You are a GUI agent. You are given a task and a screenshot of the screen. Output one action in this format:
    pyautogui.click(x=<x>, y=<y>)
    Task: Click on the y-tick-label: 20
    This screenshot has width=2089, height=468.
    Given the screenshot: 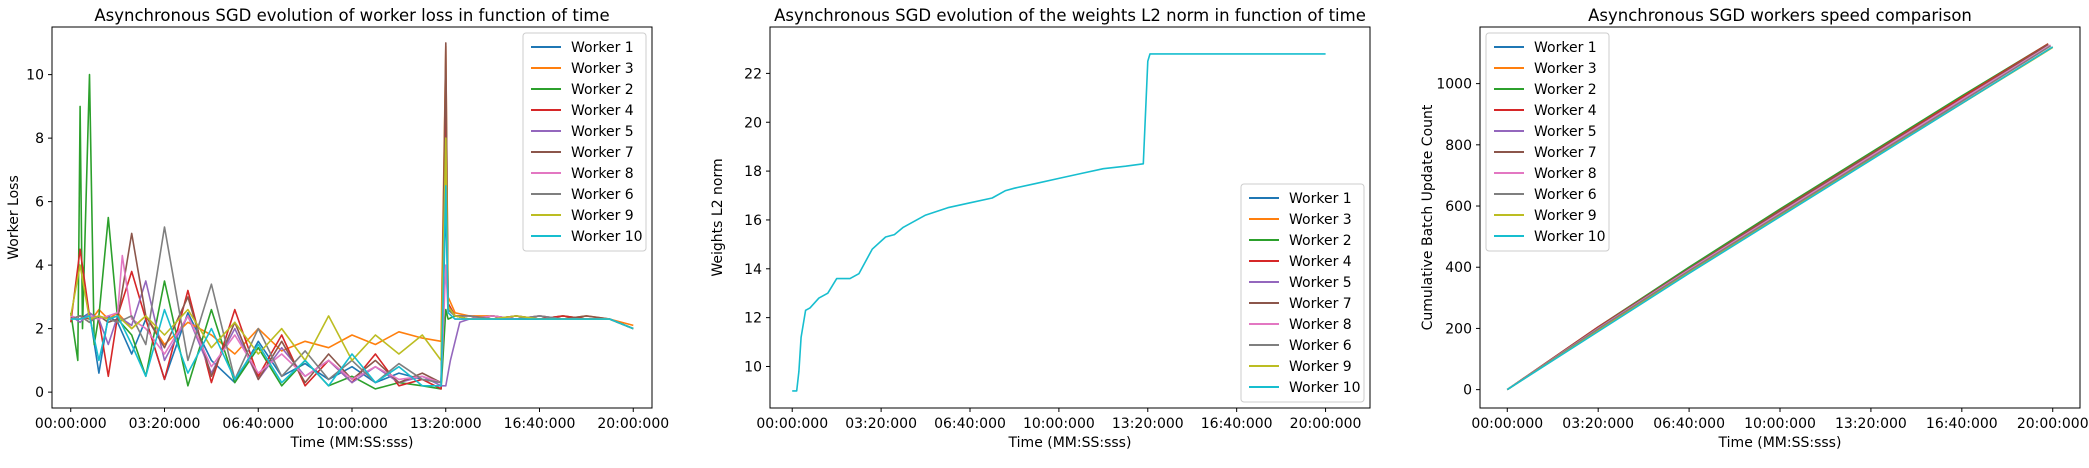 What is the action you would take?
    pyautogui.click(x=753, y=123)
    